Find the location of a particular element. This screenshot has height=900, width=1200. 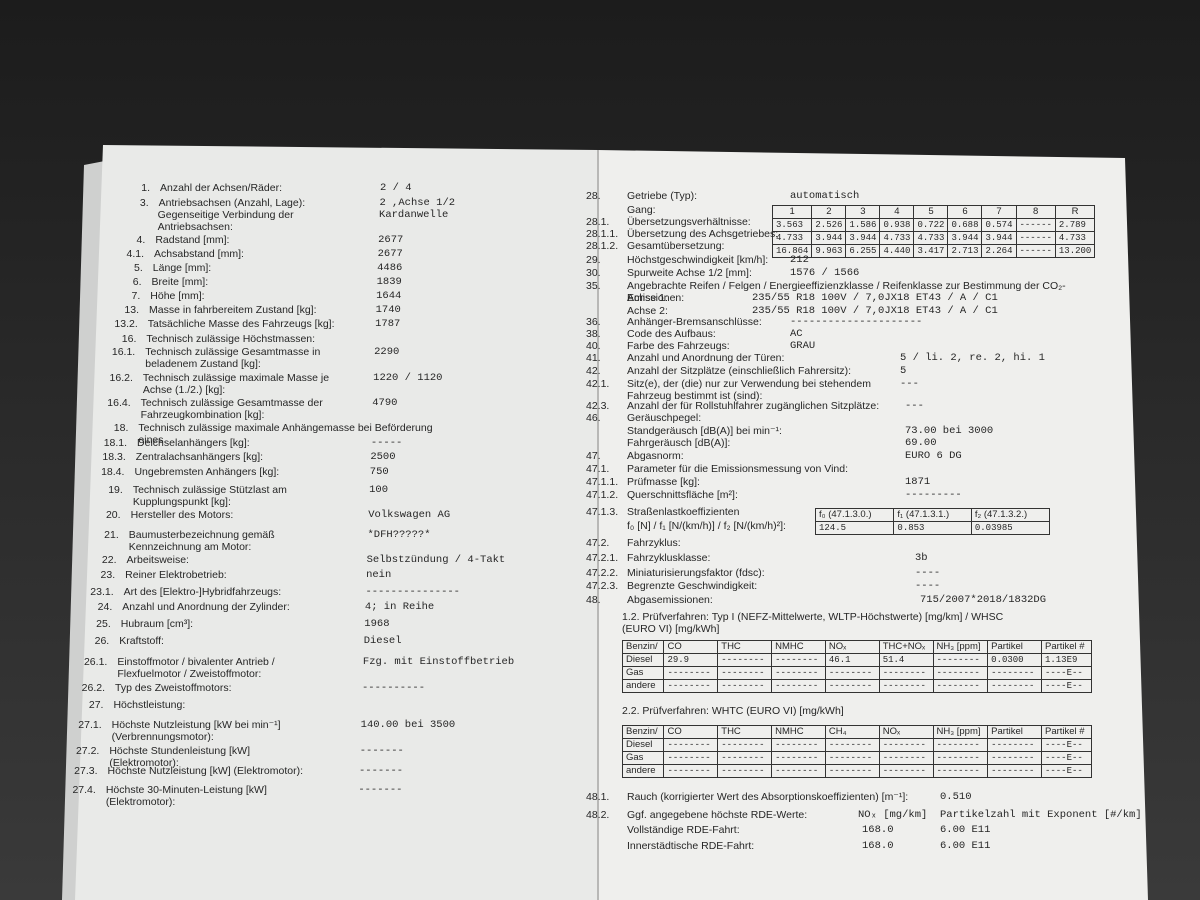

item-number: 1. is located at coordinates (145, 188).